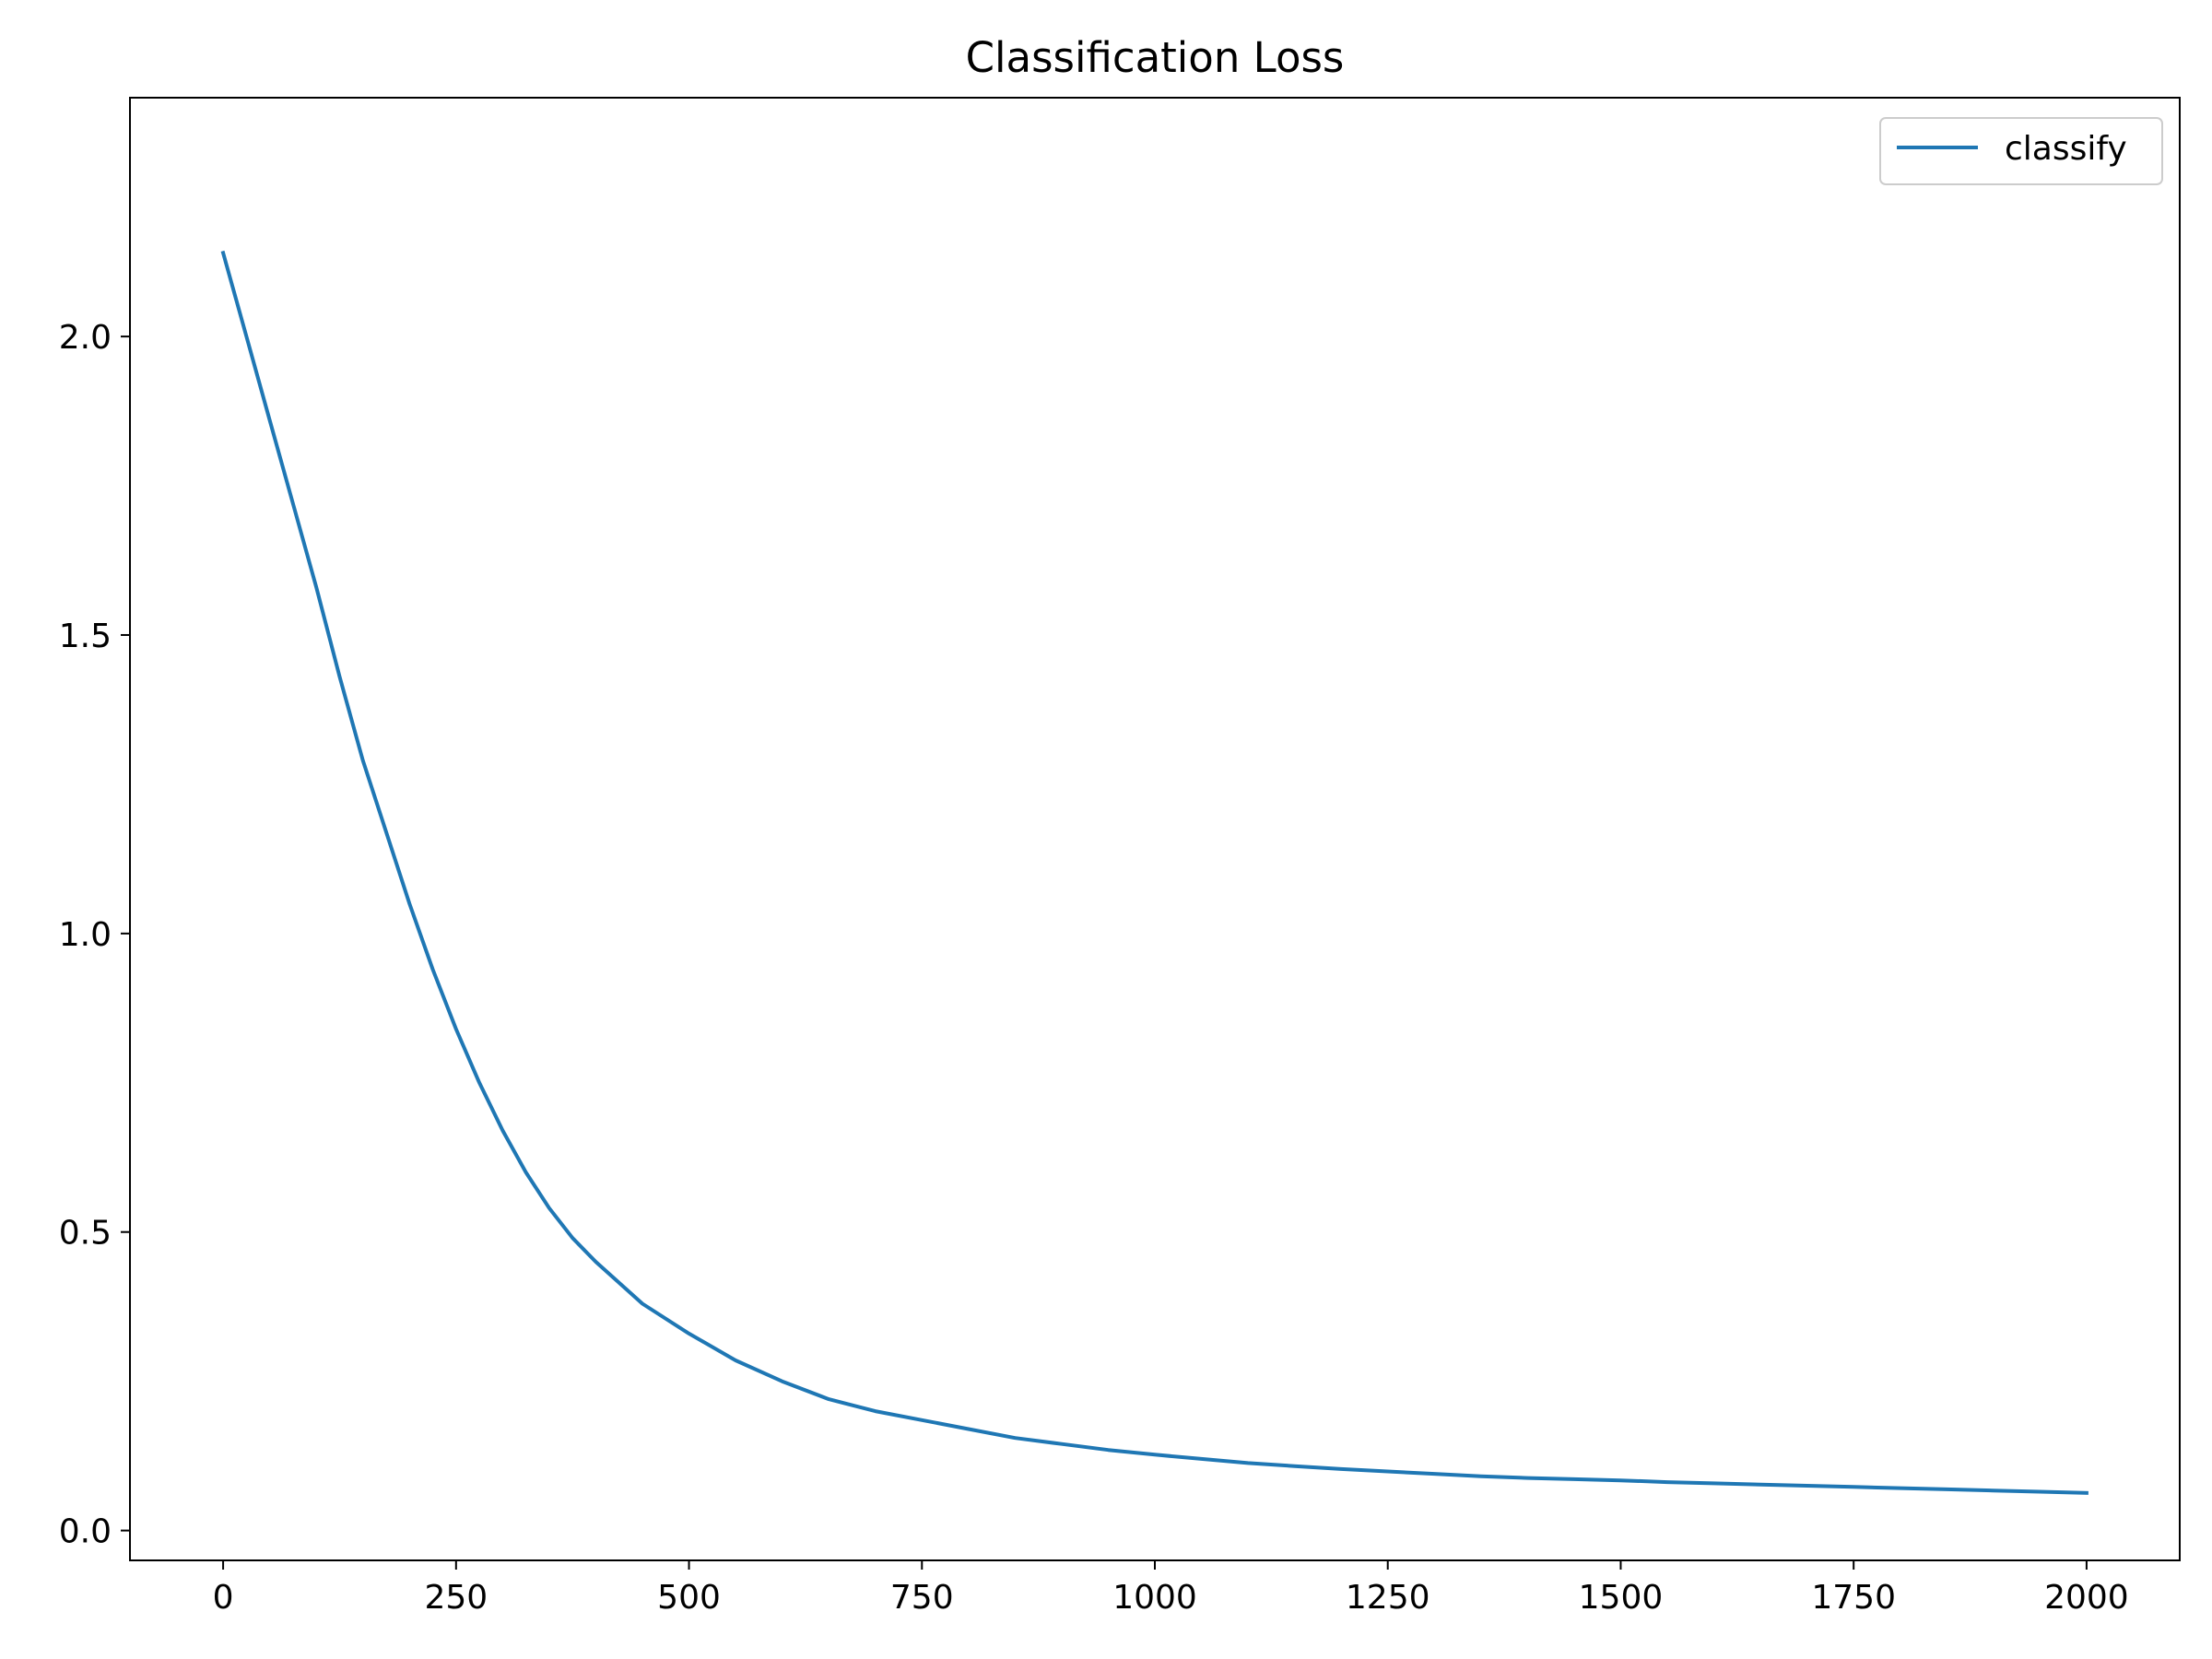 Image resolution: width=2212 pixels, height=1659 pixels. I want to click on legend: classify, so click(2021, 151).